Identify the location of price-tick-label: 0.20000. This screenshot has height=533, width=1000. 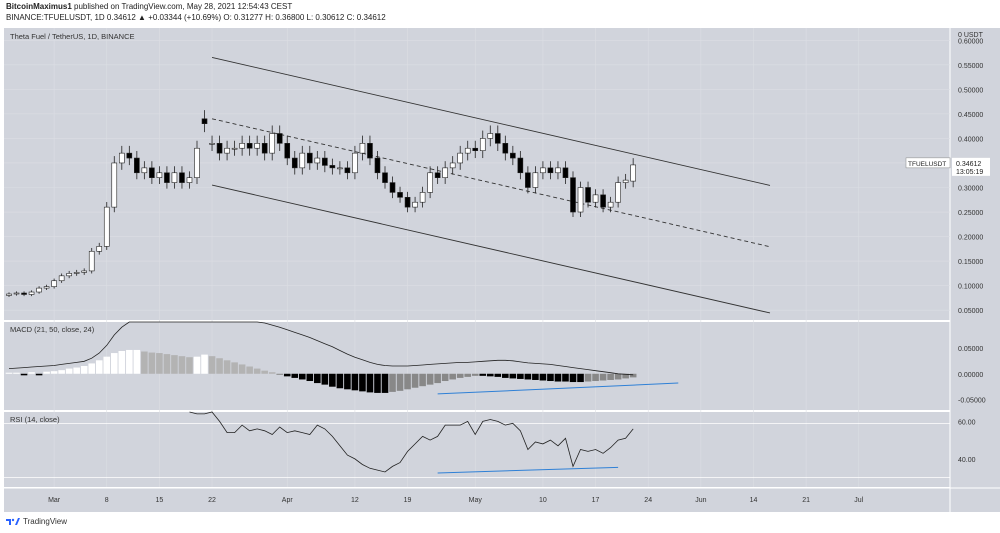
(970, 238).